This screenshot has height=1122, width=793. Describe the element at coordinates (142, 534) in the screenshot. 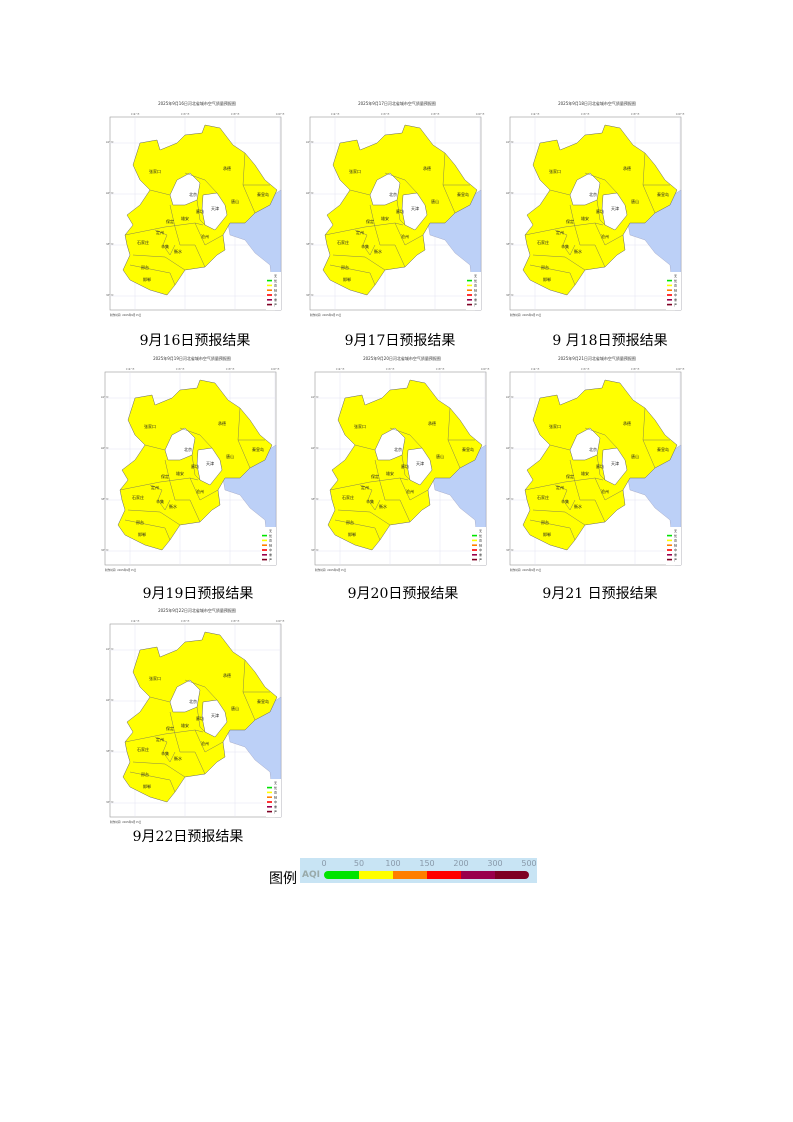

I see `city-label: 邯郸` at that location.